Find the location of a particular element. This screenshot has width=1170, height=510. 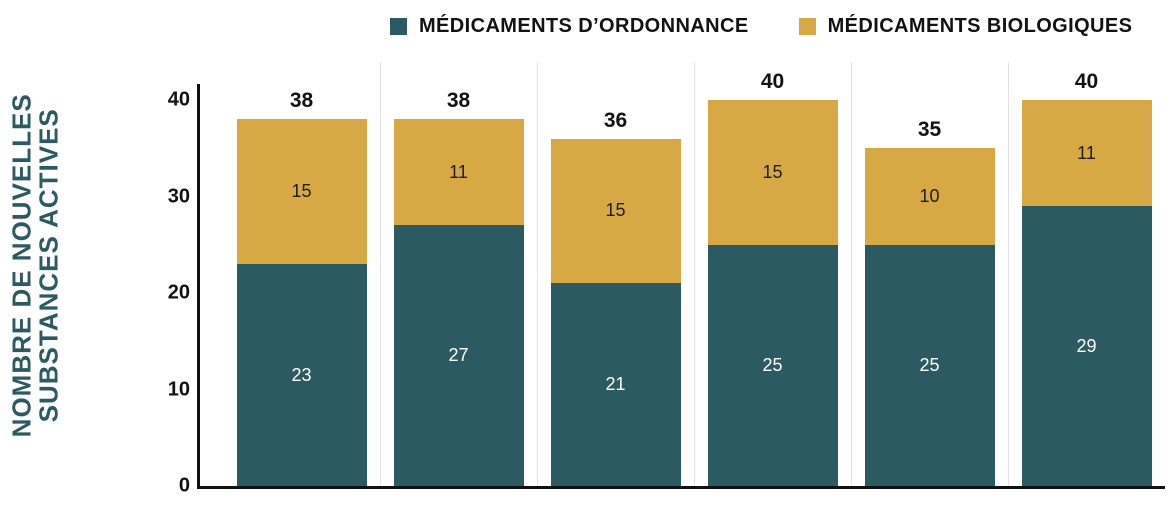

y-axis-title: NOMBRE DE NOUVELLES SUBSTANCES ACTIVES is located at coordinates (35, 265).